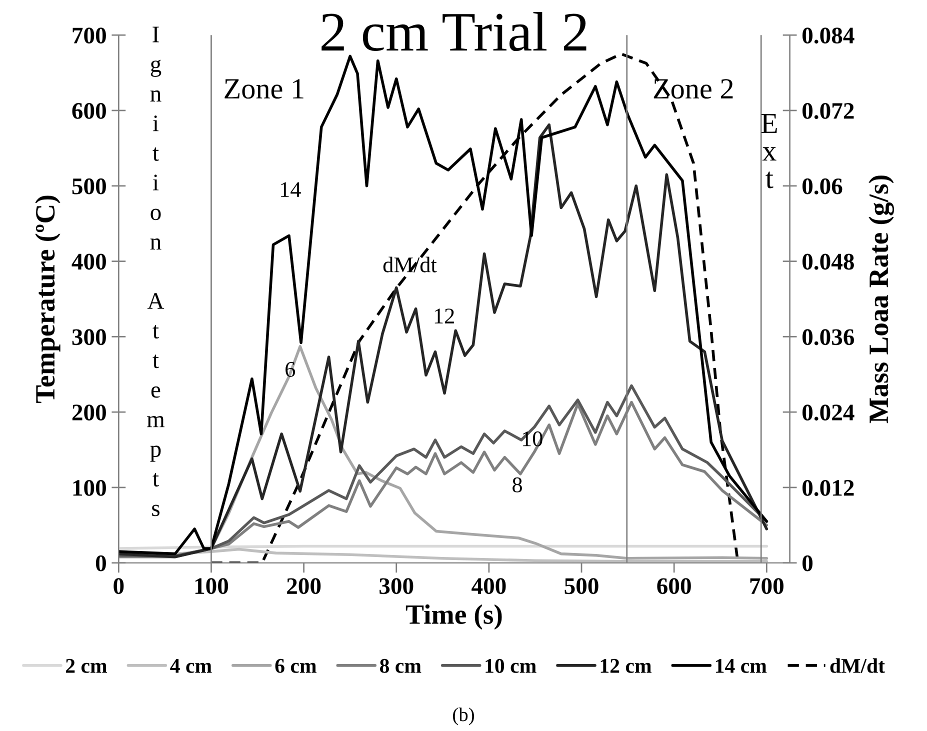 The image size is (927, 731). Describe the element at coordinates (191, 666) in the screenshot. I see `legend-label: 4 cm` at that location.